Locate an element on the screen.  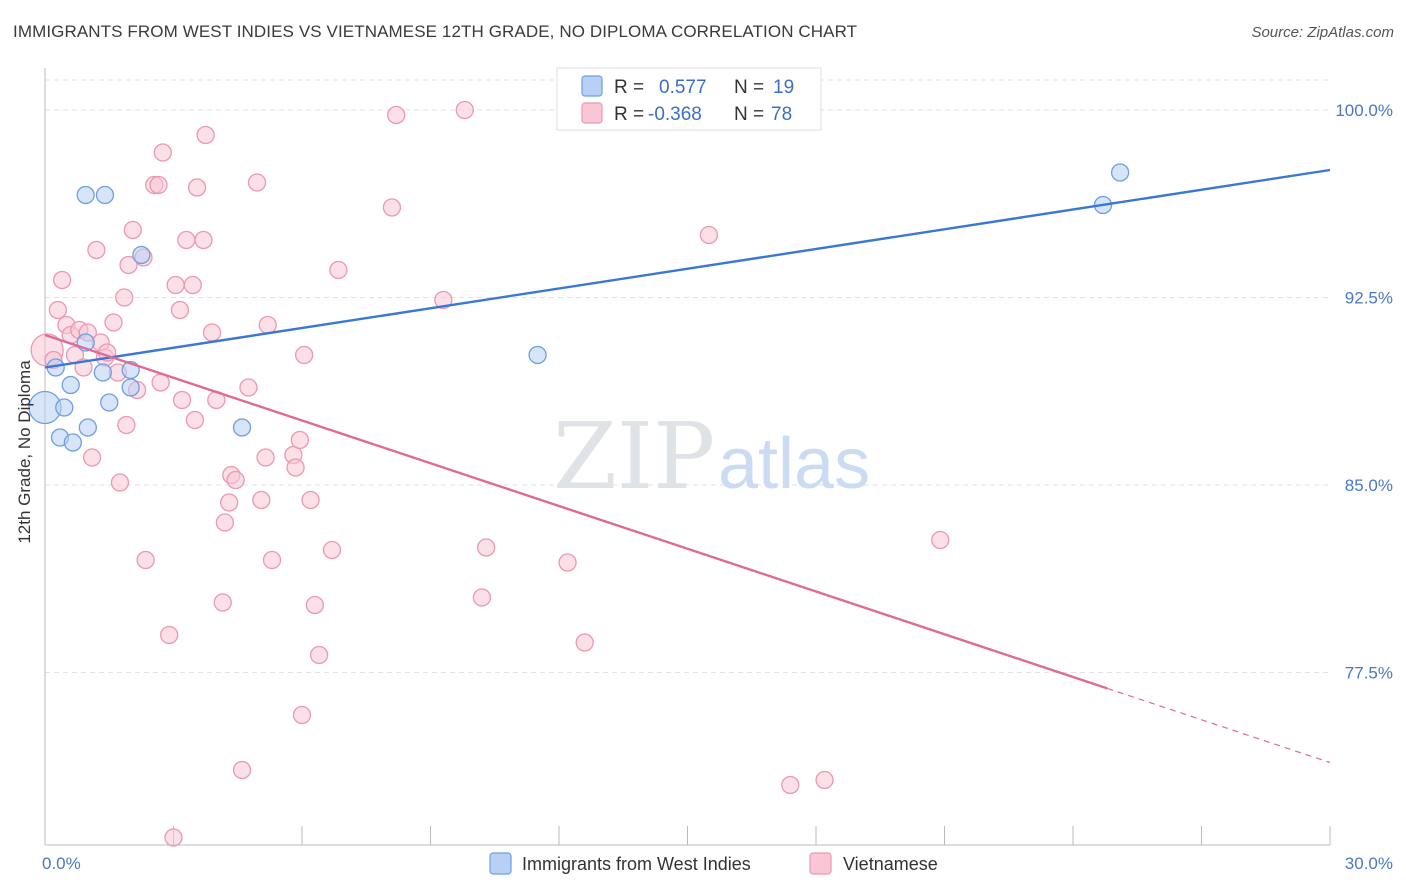
series-swatch-blue is located at coordinates (500, 863).